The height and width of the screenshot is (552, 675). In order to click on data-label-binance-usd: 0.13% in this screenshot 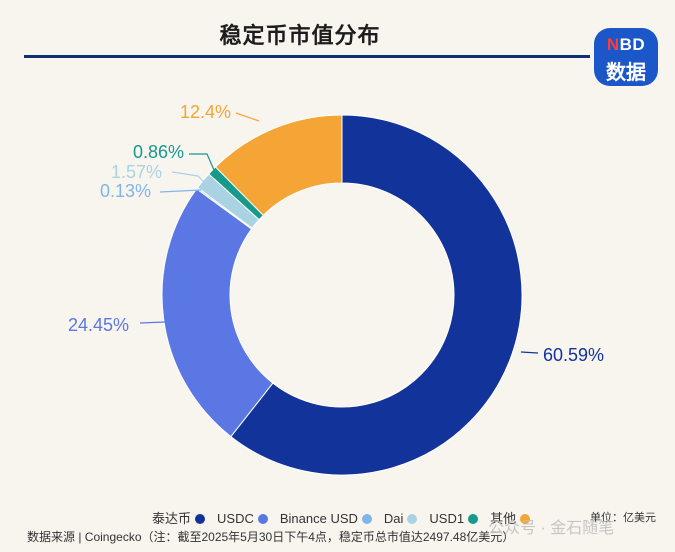, I will do `click(125, 191)`.